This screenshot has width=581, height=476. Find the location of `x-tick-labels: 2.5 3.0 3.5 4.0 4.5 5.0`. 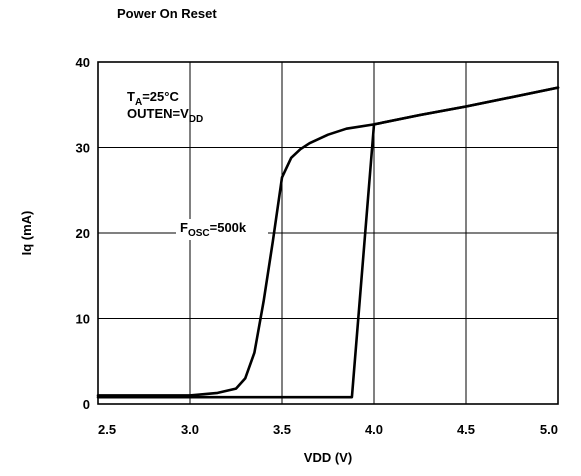

x-tick-labels: 2.5 3.0 3.5 4.0 4.5 5.0 is located at coordinates (328, 429).